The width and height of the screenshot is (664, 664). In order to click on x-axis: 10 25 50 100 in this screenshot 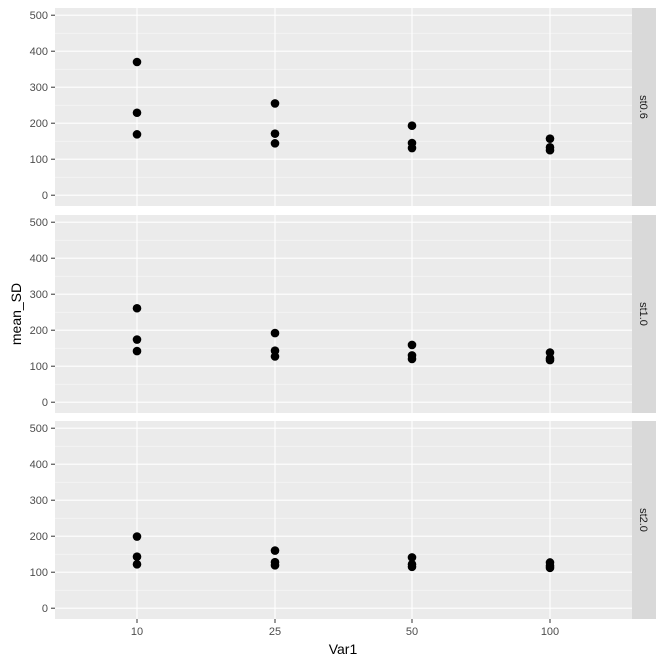, I will do `click(345, 628)`.